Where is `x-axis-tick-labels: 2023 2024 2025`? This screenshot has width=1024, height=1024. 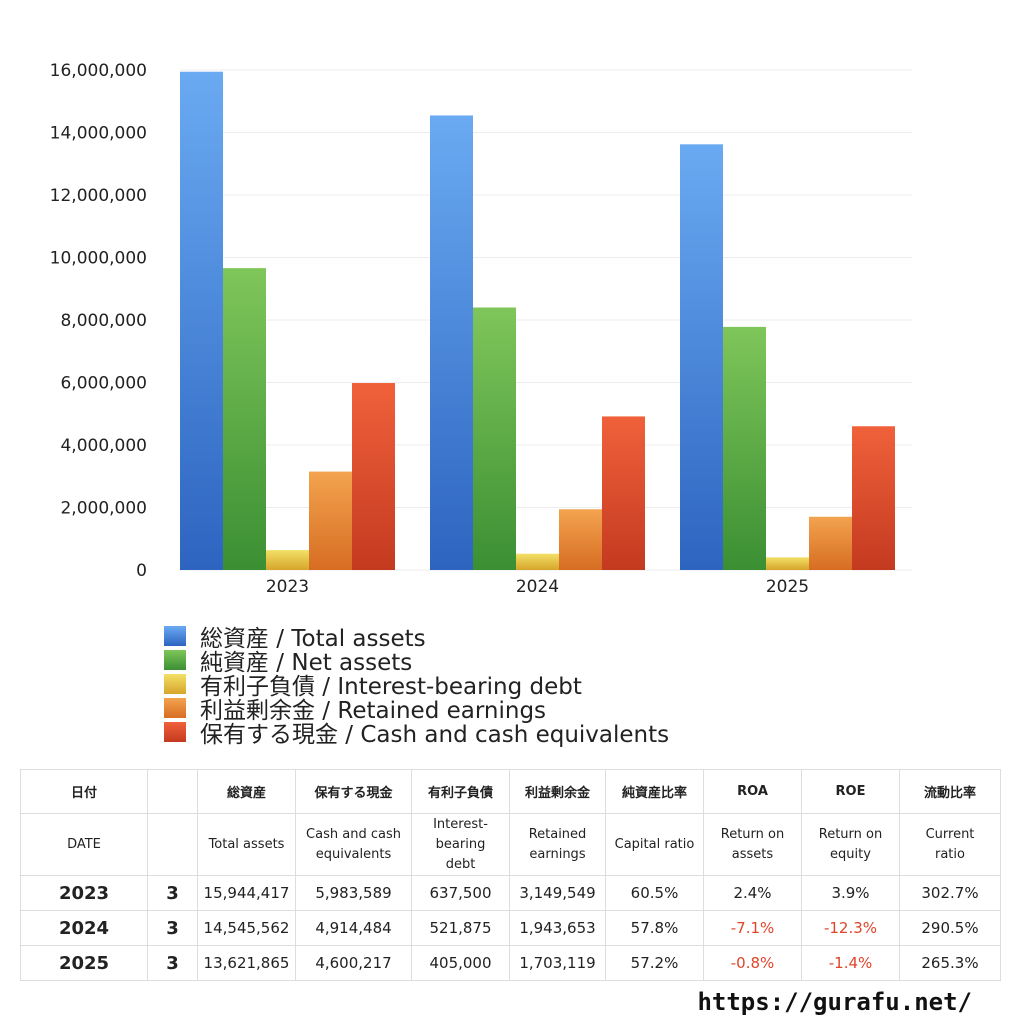
x-axis-tick-labels: 2023 2024 2025 is located at coordinates (537, 587).